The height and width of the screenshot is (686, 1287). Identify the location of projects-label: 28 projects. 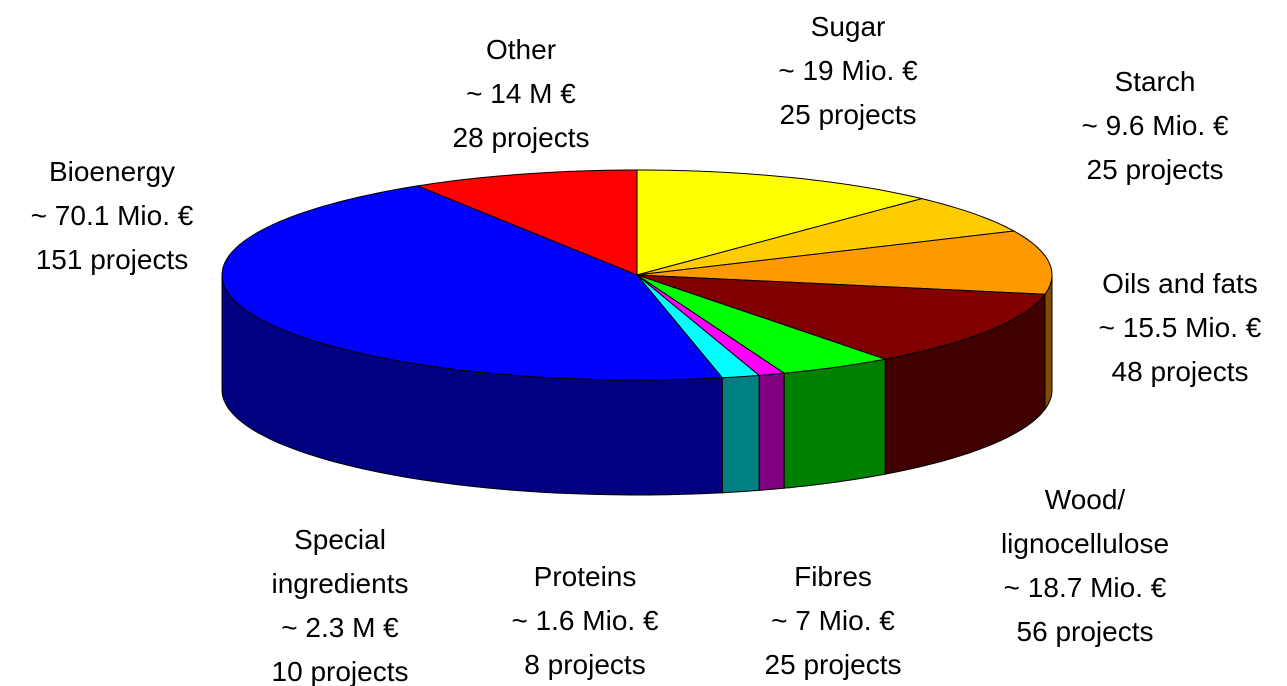
(521, 137).